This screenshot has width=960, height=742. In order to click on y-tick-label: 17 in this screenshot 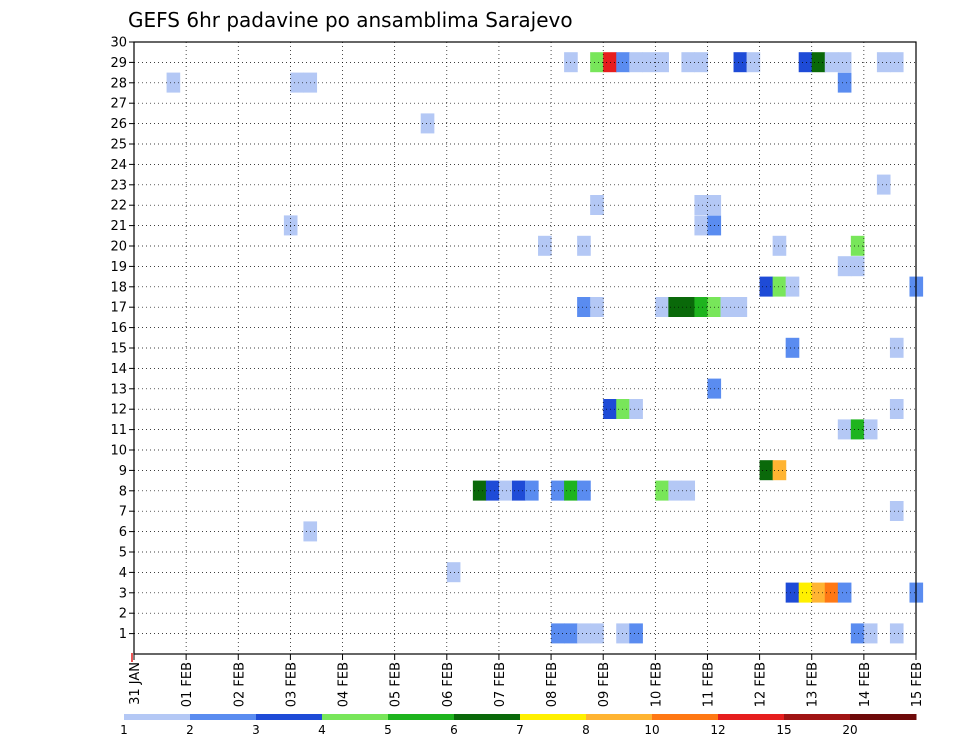, I will do `click(118, 308)`.